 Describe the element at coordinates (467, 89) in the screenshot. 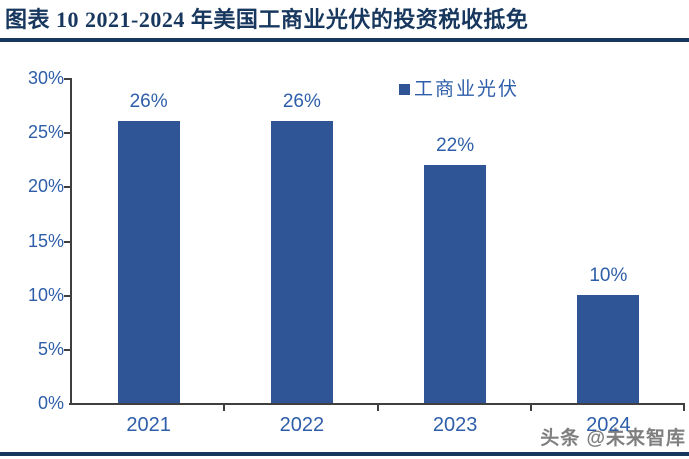

I see `legend-series-label: 工商业光伏` at that location.